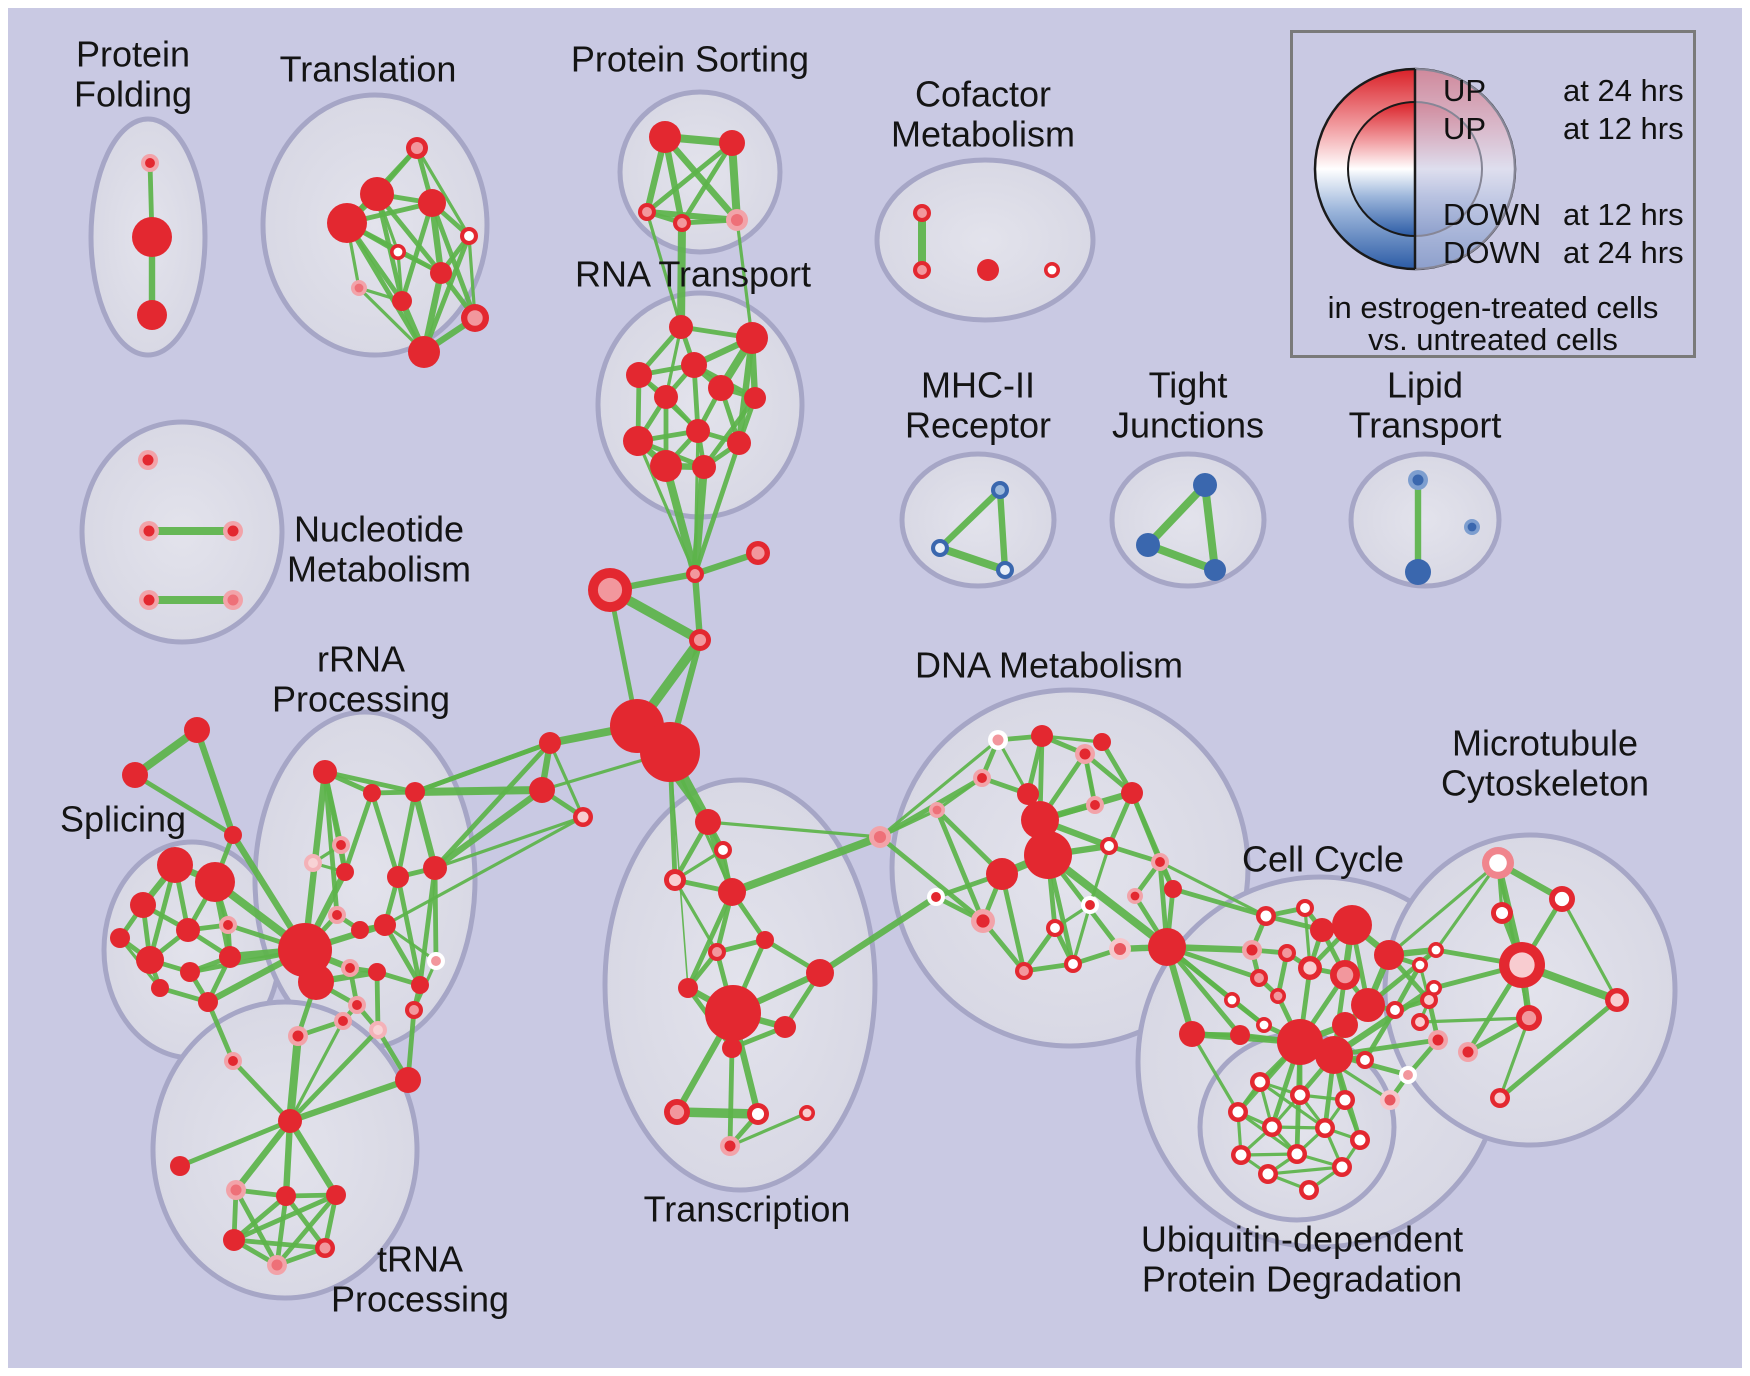  What do you see at coordinates (420, 1259) in the screenshot?
I see `cluster-label-trna-processing-line1: tRNA` at bounding box center [420, 1259].